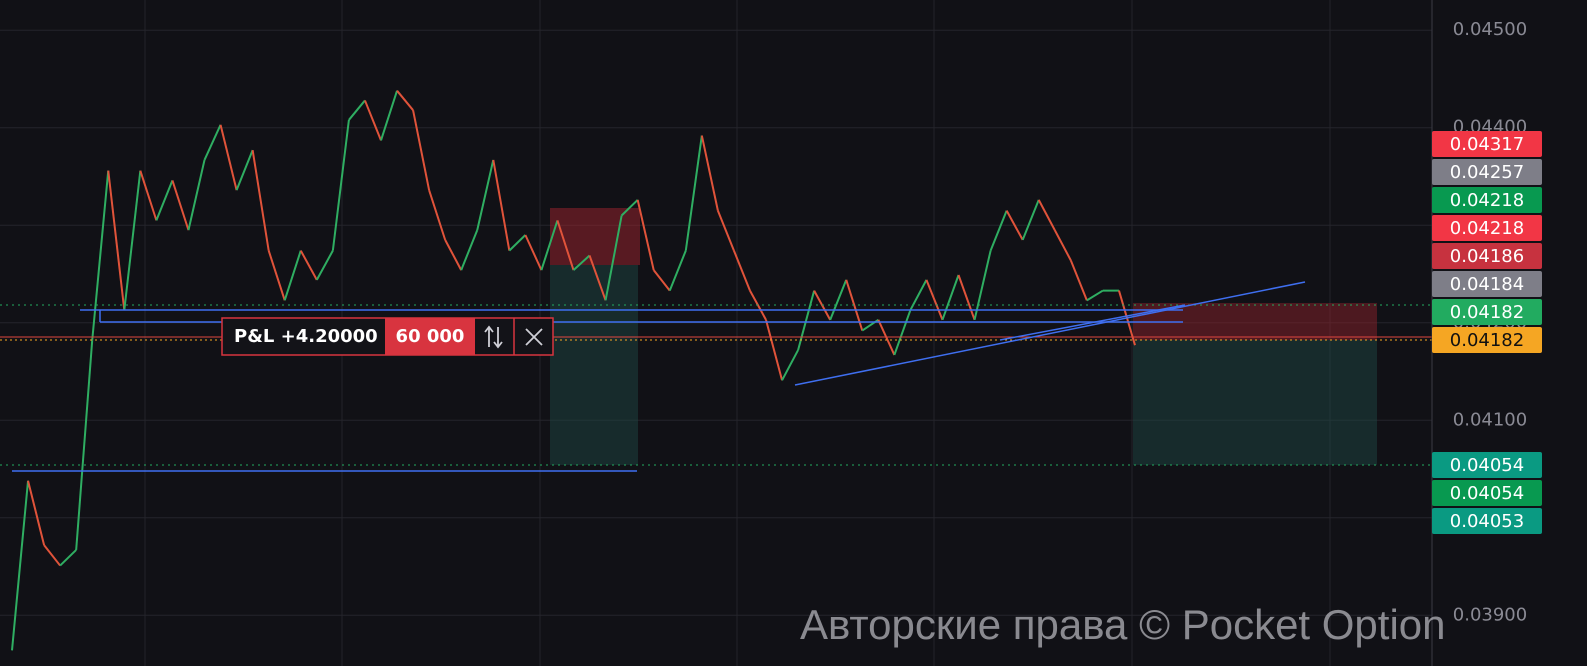  I want to click on price-tag: 0.04186, so click(1487, 256).